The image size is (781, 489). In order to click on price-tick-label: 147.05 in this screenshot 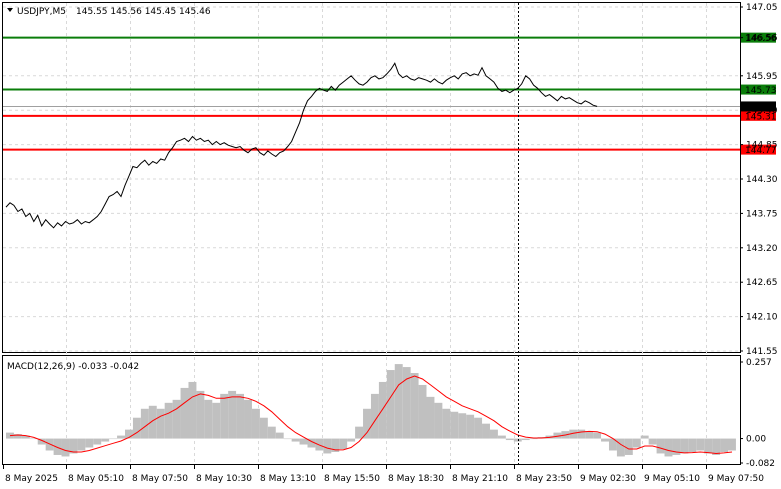, I will do `click(762, 8)`.